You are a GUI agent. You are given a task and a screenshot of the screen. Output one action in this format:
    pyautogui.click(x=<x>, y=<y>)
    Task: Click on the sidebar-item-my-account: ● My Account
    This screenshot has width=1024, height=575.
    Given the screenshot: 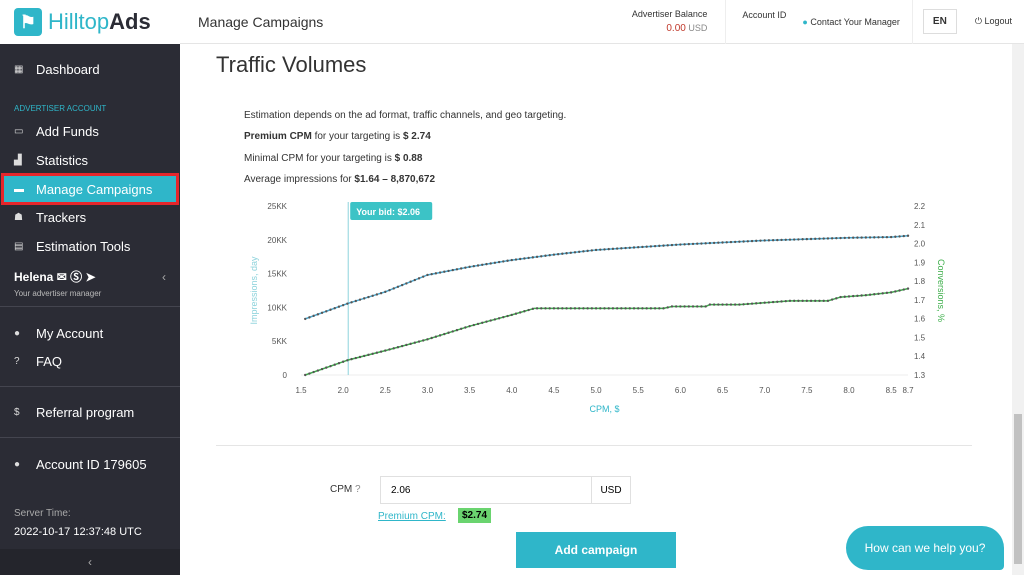 What is the action you would take?
    pyautogui.click(x=59, y=333)
    